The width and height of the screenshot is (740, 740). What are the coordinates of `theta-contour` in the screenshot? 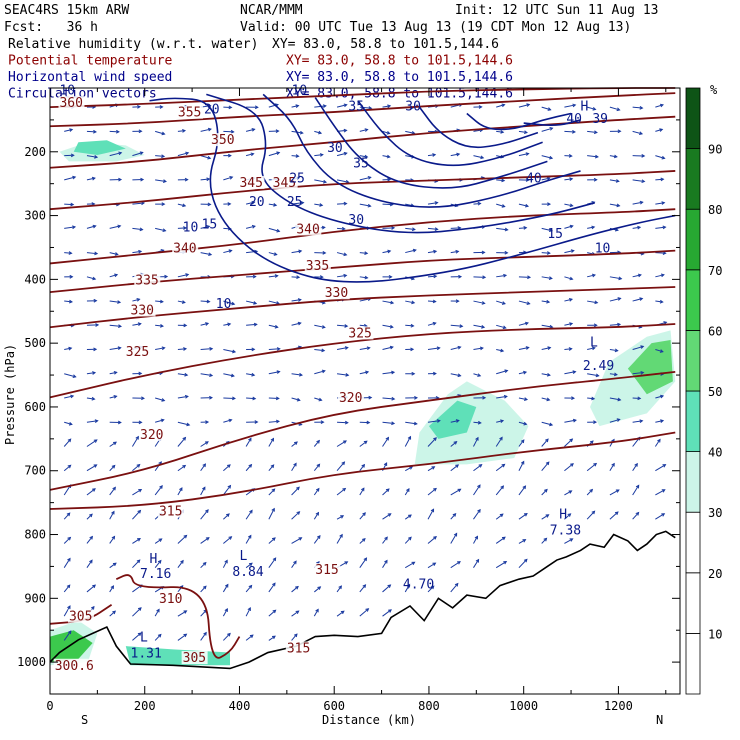 It's located at (362, 470).